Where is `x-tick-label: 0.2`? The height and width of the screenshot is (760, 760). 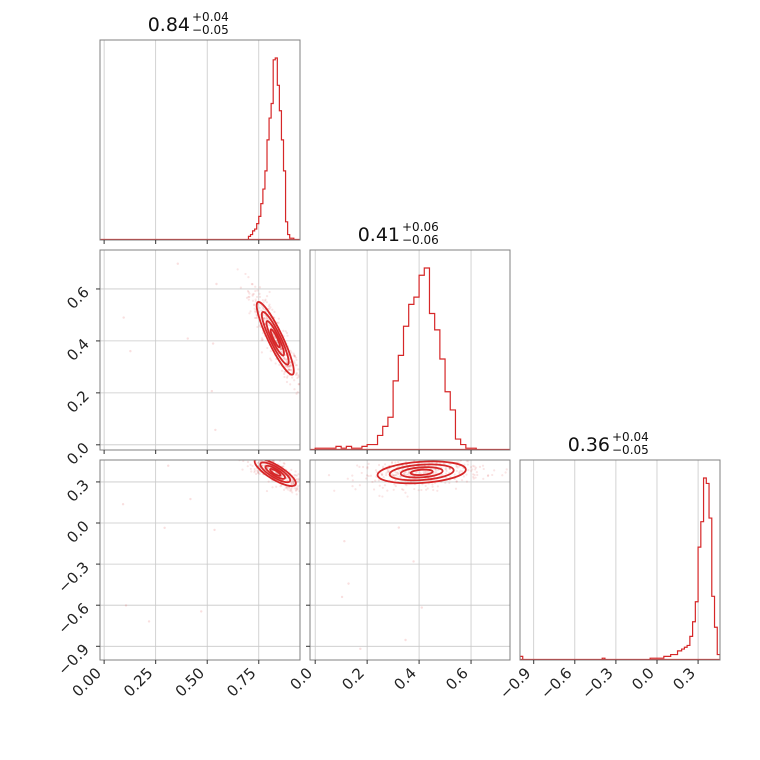
x-tick-label: 0.2 is located at coordinates (353, 679).